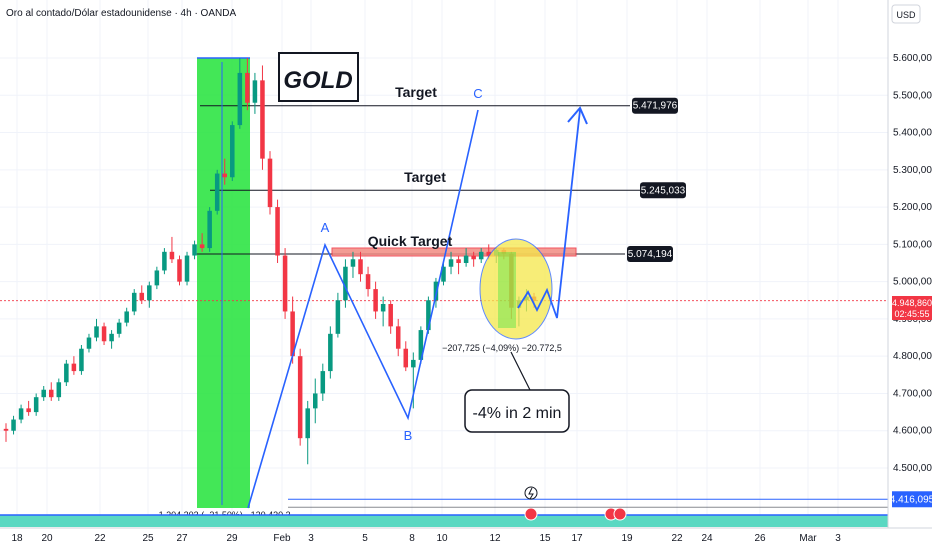  What do you see at coordinates (507, 290) in the screenshot?
I see `drop-measure-box` at bounding box center [507, 290].